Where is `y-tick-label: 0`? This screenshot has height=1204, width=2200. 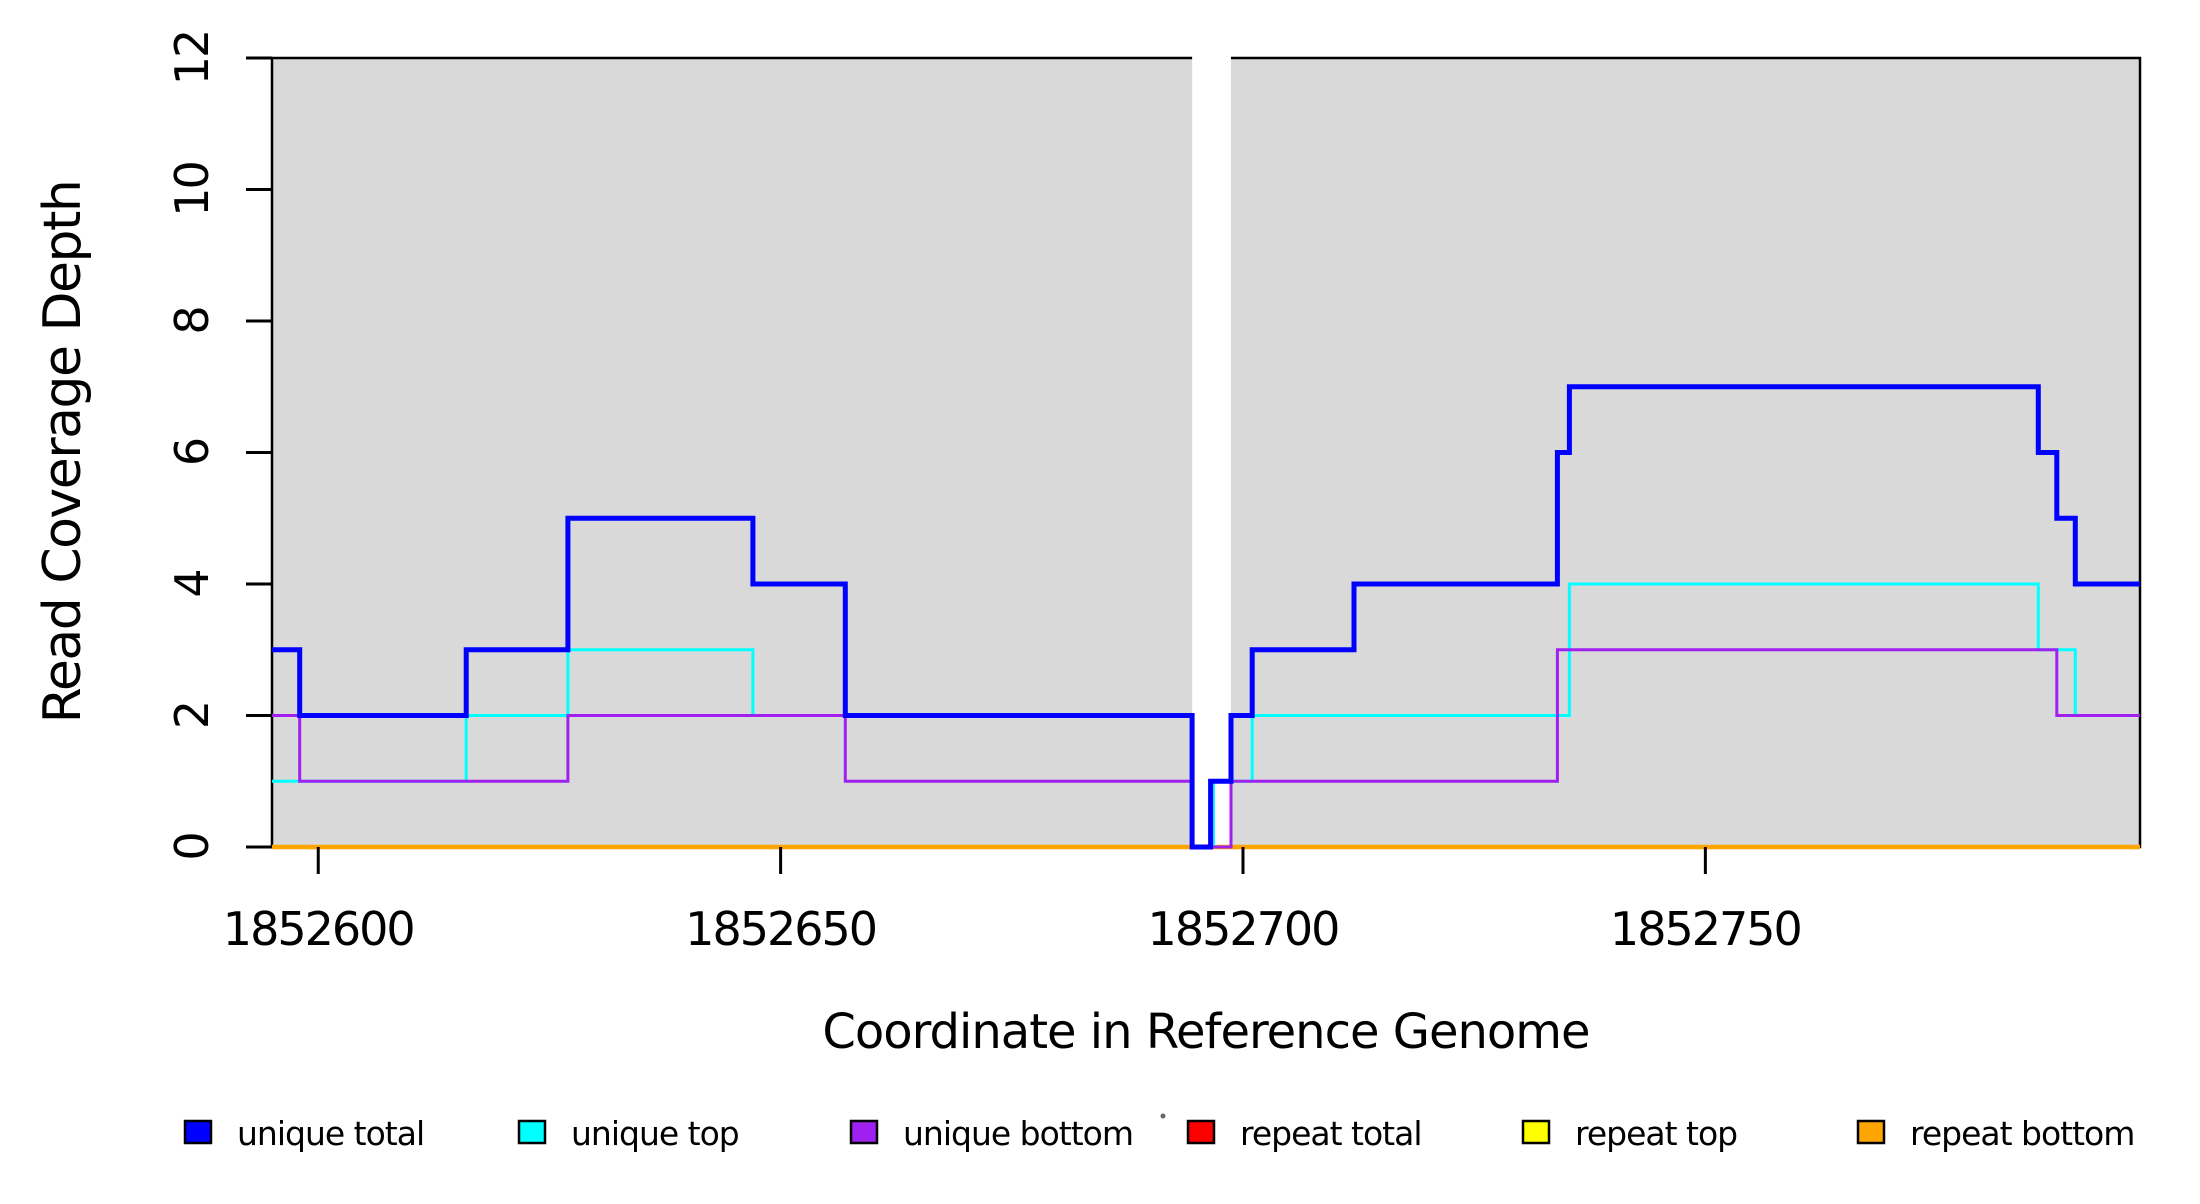 y-tick-label: 0 is located at coordinates (192, 846).